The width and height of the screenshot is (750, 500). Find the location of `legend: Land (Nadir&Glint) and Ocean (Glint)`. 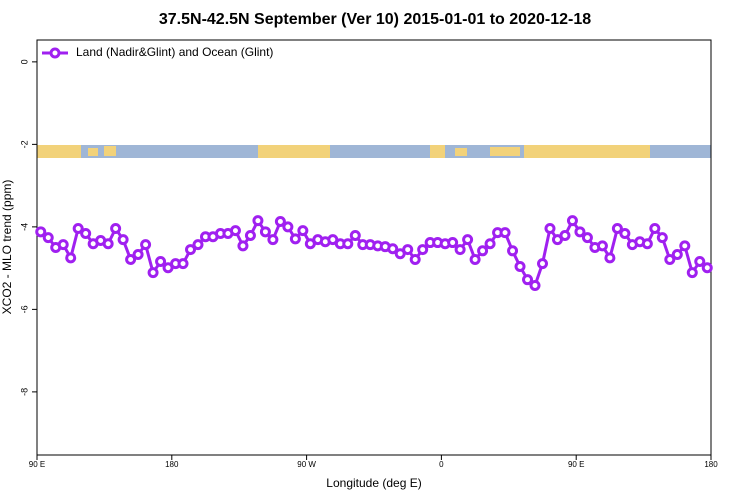

legend: Land (Nadir&Glint) and Ocean (Glint) is located at coordinates (157, 52).